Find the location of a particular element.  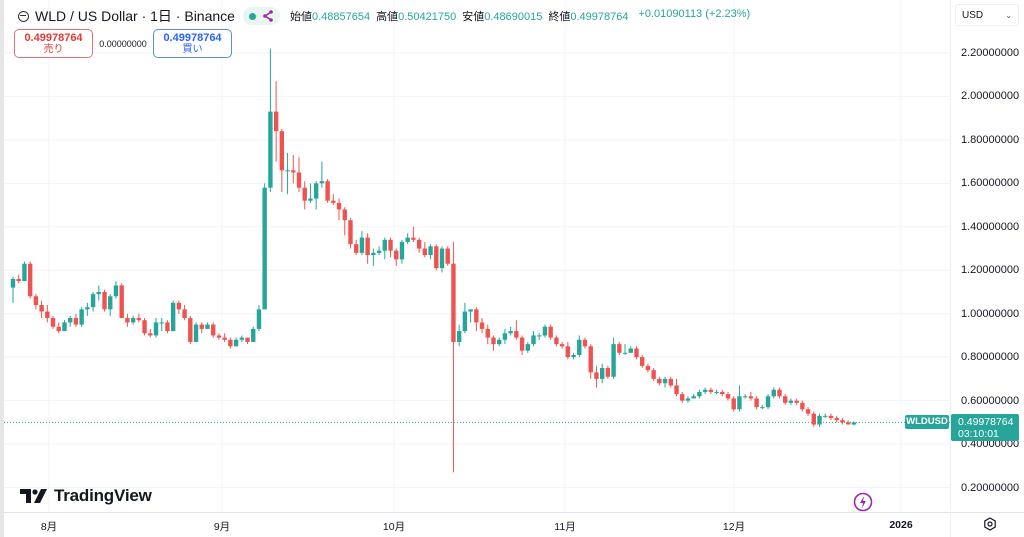

price-axis is located at coordinates (987, 255).